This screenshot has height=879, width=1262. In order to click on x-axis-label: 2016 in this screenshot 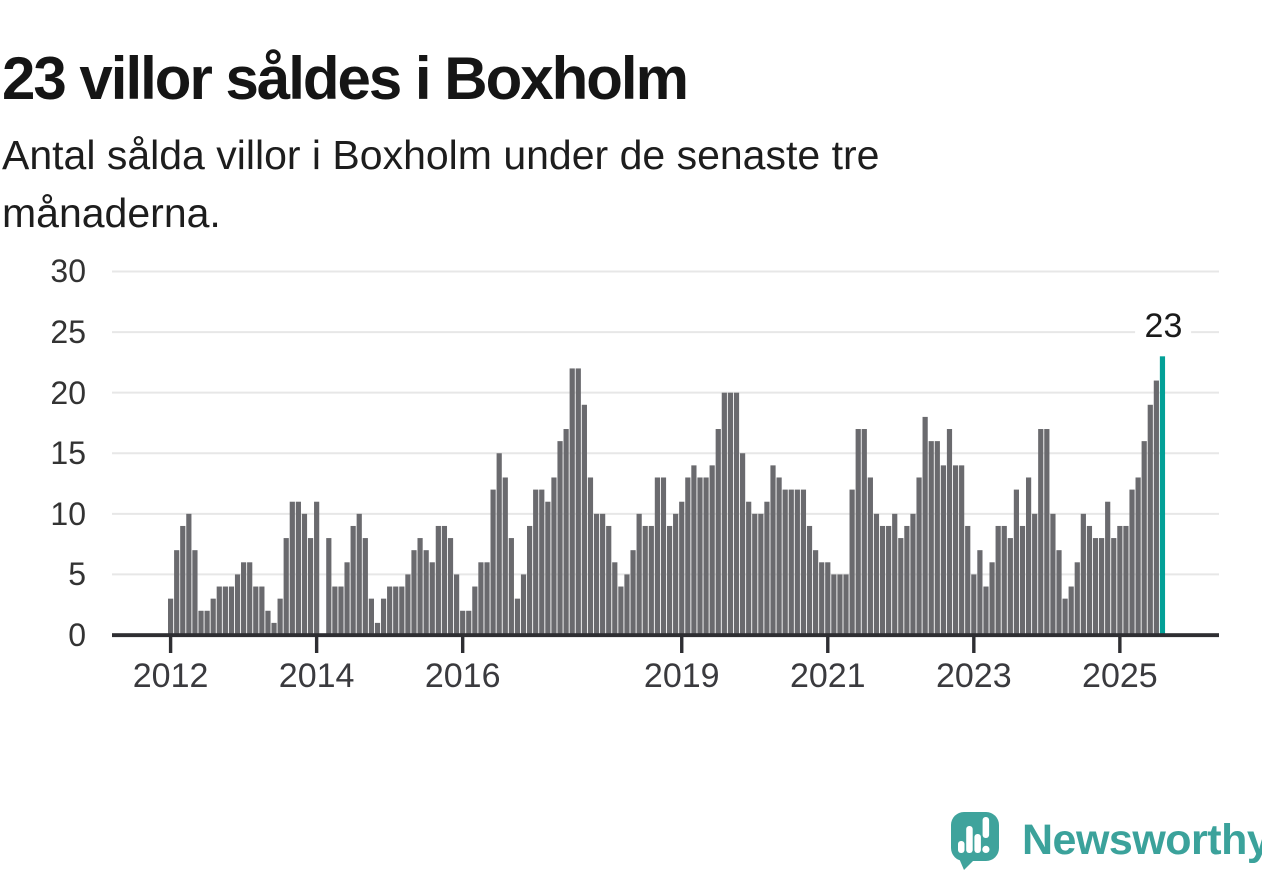, I will do `click(462, 676)`.